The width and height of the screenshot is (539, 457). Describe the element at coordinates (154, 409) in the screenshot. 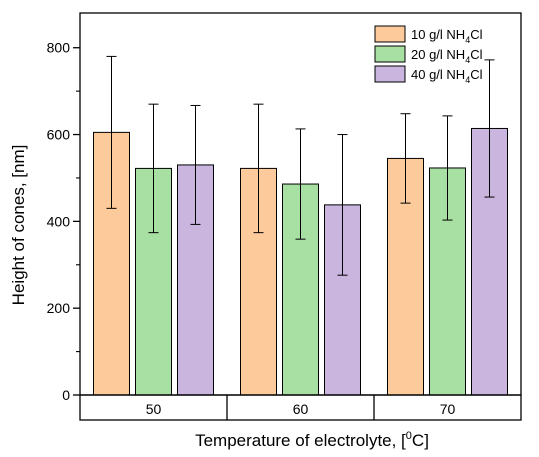

I see `x-tick-label: 50` at that location.